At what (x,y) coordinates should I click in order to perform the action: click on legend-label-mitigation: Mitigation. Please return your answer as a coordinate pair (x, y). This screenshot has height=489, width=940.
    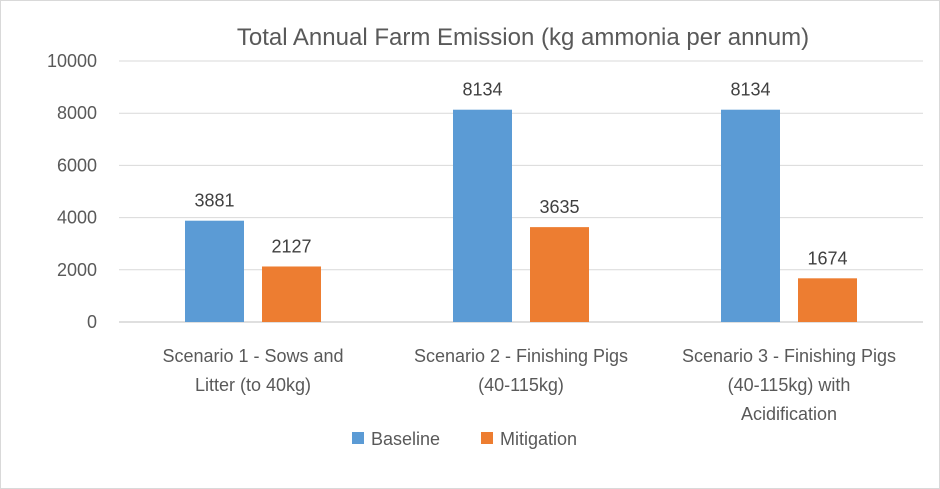
    Looking at the image, I should click on (538, 439).